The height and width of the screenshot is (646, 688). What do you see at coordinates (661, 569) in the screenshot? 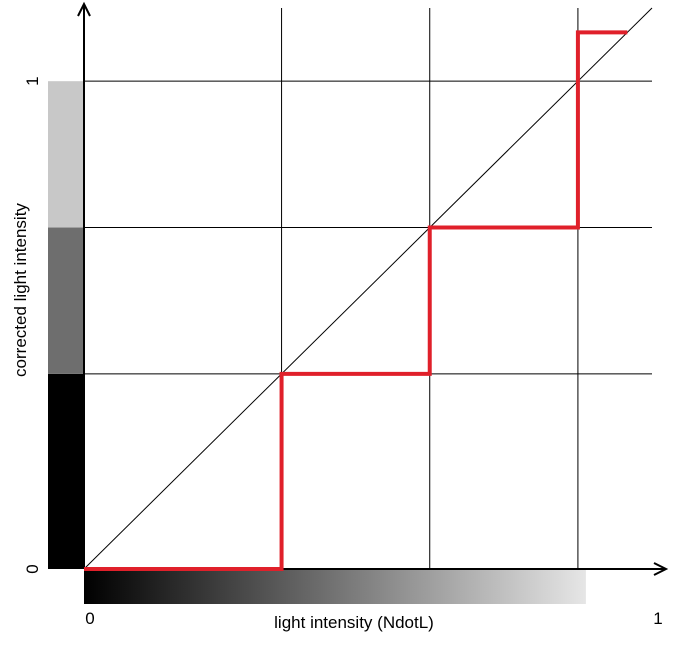
I see `x-axis-arrow` at bounding box center [661, 569].